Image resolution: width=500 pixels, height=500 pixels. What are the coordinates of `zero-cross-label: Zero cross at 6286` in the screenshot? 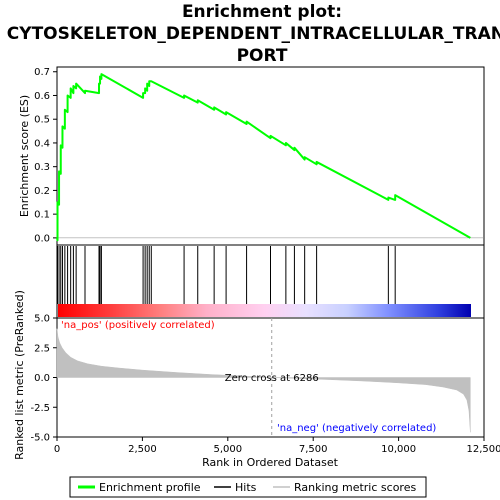 It's located at (272, 378).